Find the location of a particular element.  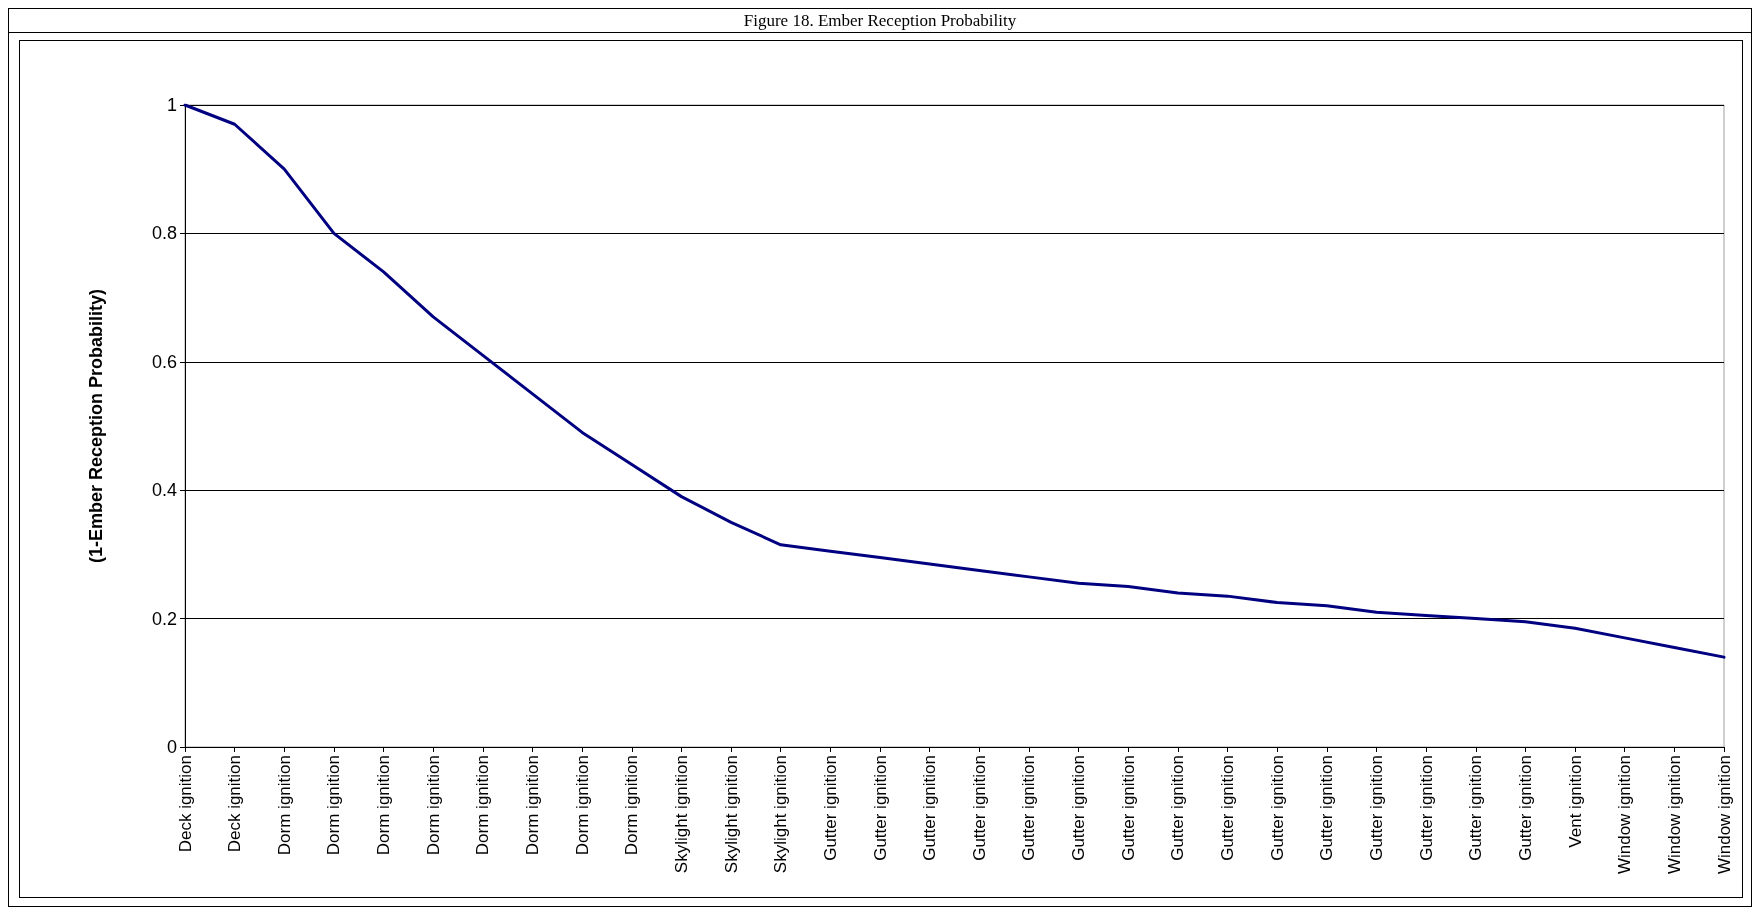

y-tick-label: 0.6 is located at coordinates (164, 361).